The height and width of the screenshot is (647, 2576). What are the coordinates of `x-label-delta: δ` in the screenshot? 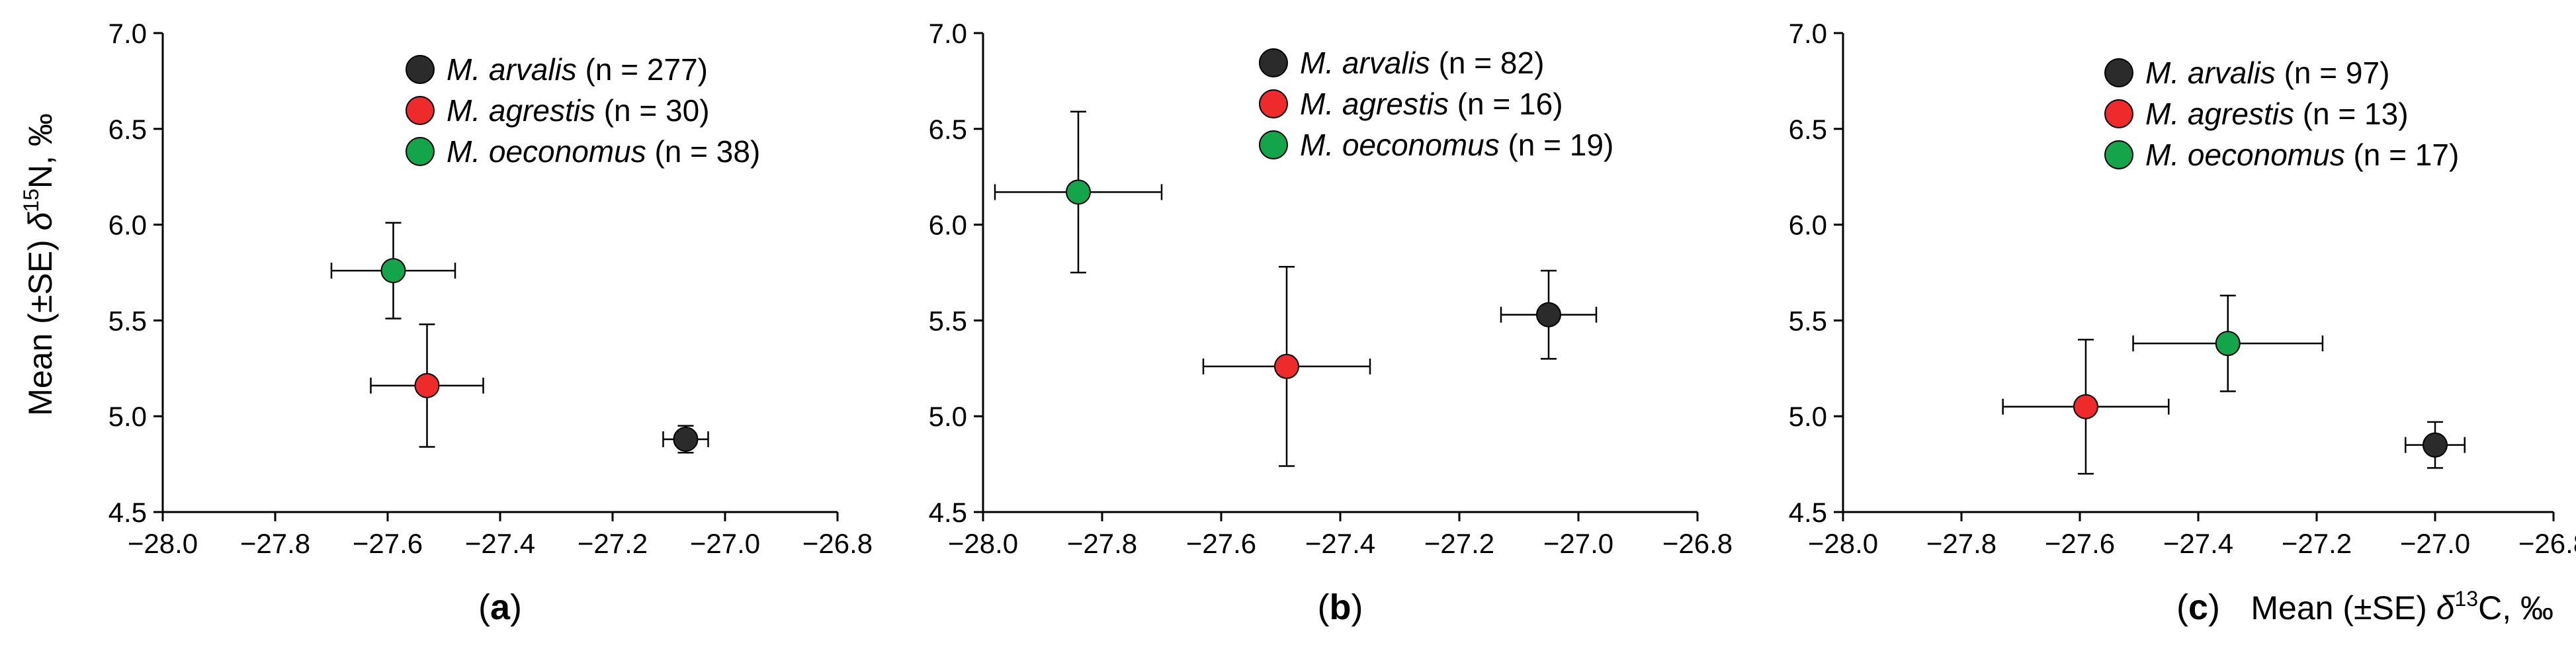 It's located at (2446, 607).